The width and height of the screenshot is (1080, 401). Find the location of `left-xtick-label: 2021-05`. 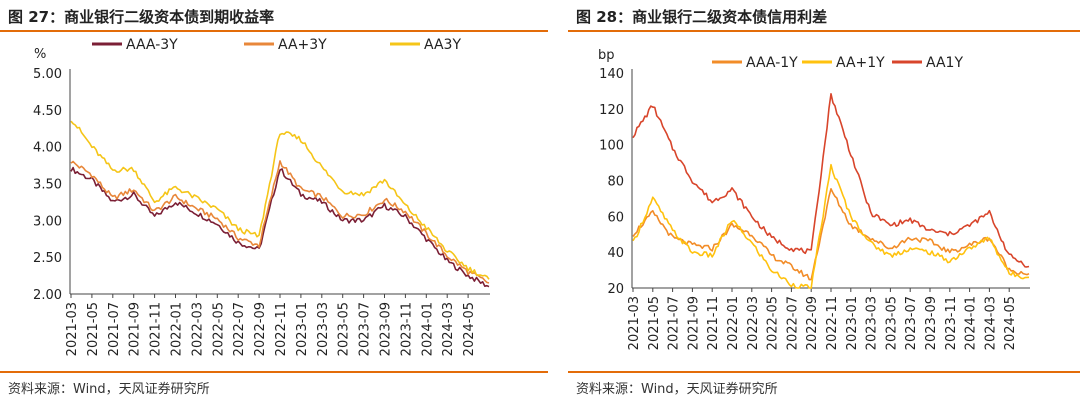

left-xtick-label: 2021-05 is located at coordinates (93, 329).